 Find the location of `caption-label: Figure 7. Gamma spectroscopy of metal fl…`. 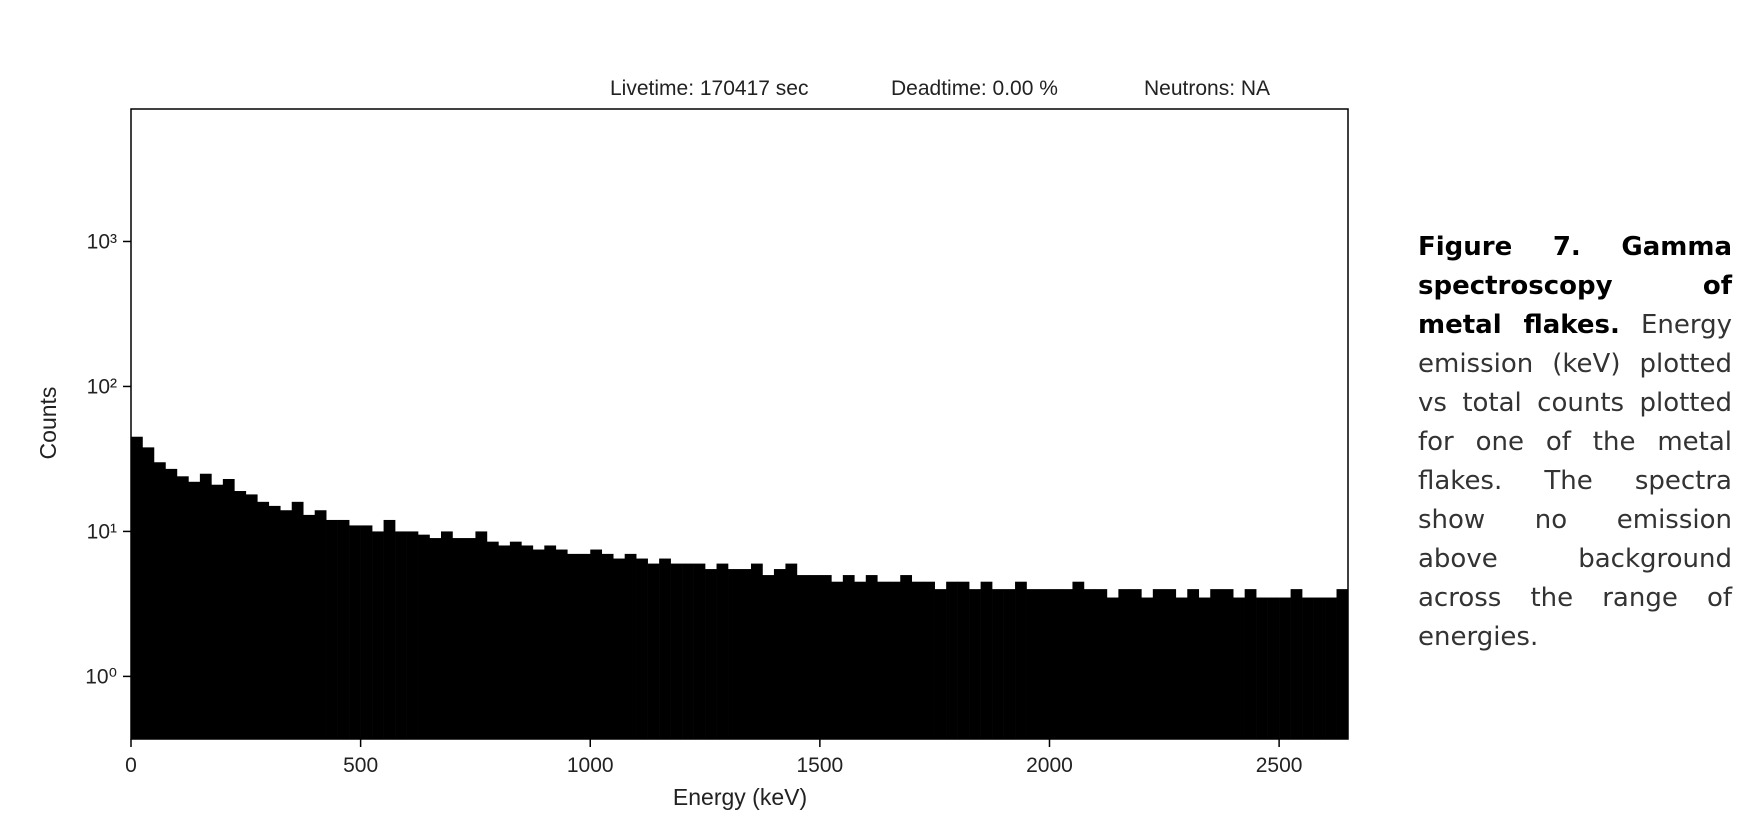

caption-label: Figure 7. Gamma spectroscopy of metal fl… is located at coordinates (1575, 286).